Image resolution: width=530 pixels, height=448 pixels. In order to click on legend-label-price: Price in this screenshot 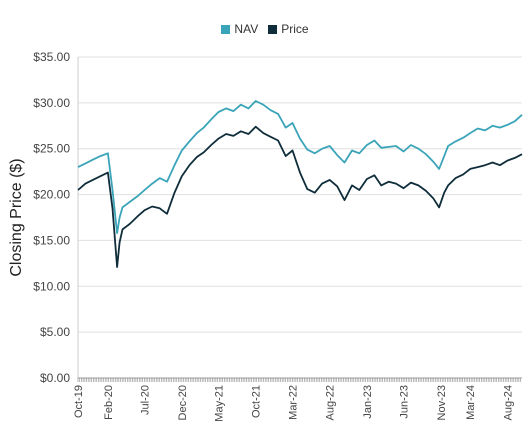, I will do `click(295, 29)`.